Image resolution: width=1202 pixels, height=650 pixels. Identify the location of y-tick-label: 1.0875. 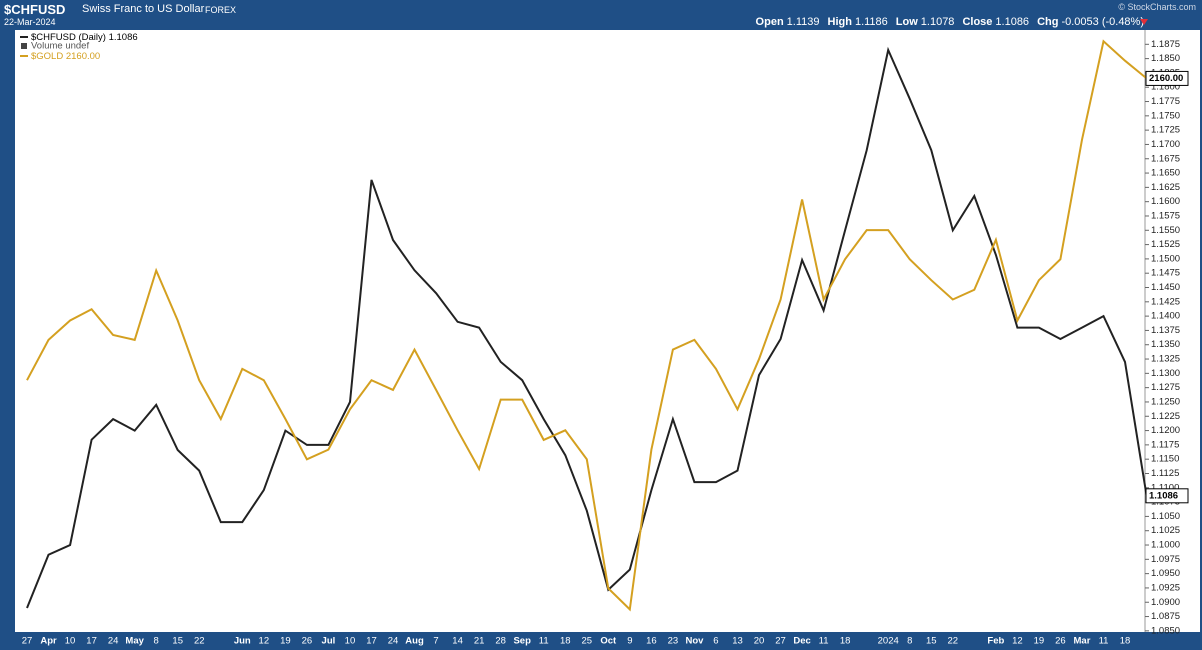
(1165, 616).